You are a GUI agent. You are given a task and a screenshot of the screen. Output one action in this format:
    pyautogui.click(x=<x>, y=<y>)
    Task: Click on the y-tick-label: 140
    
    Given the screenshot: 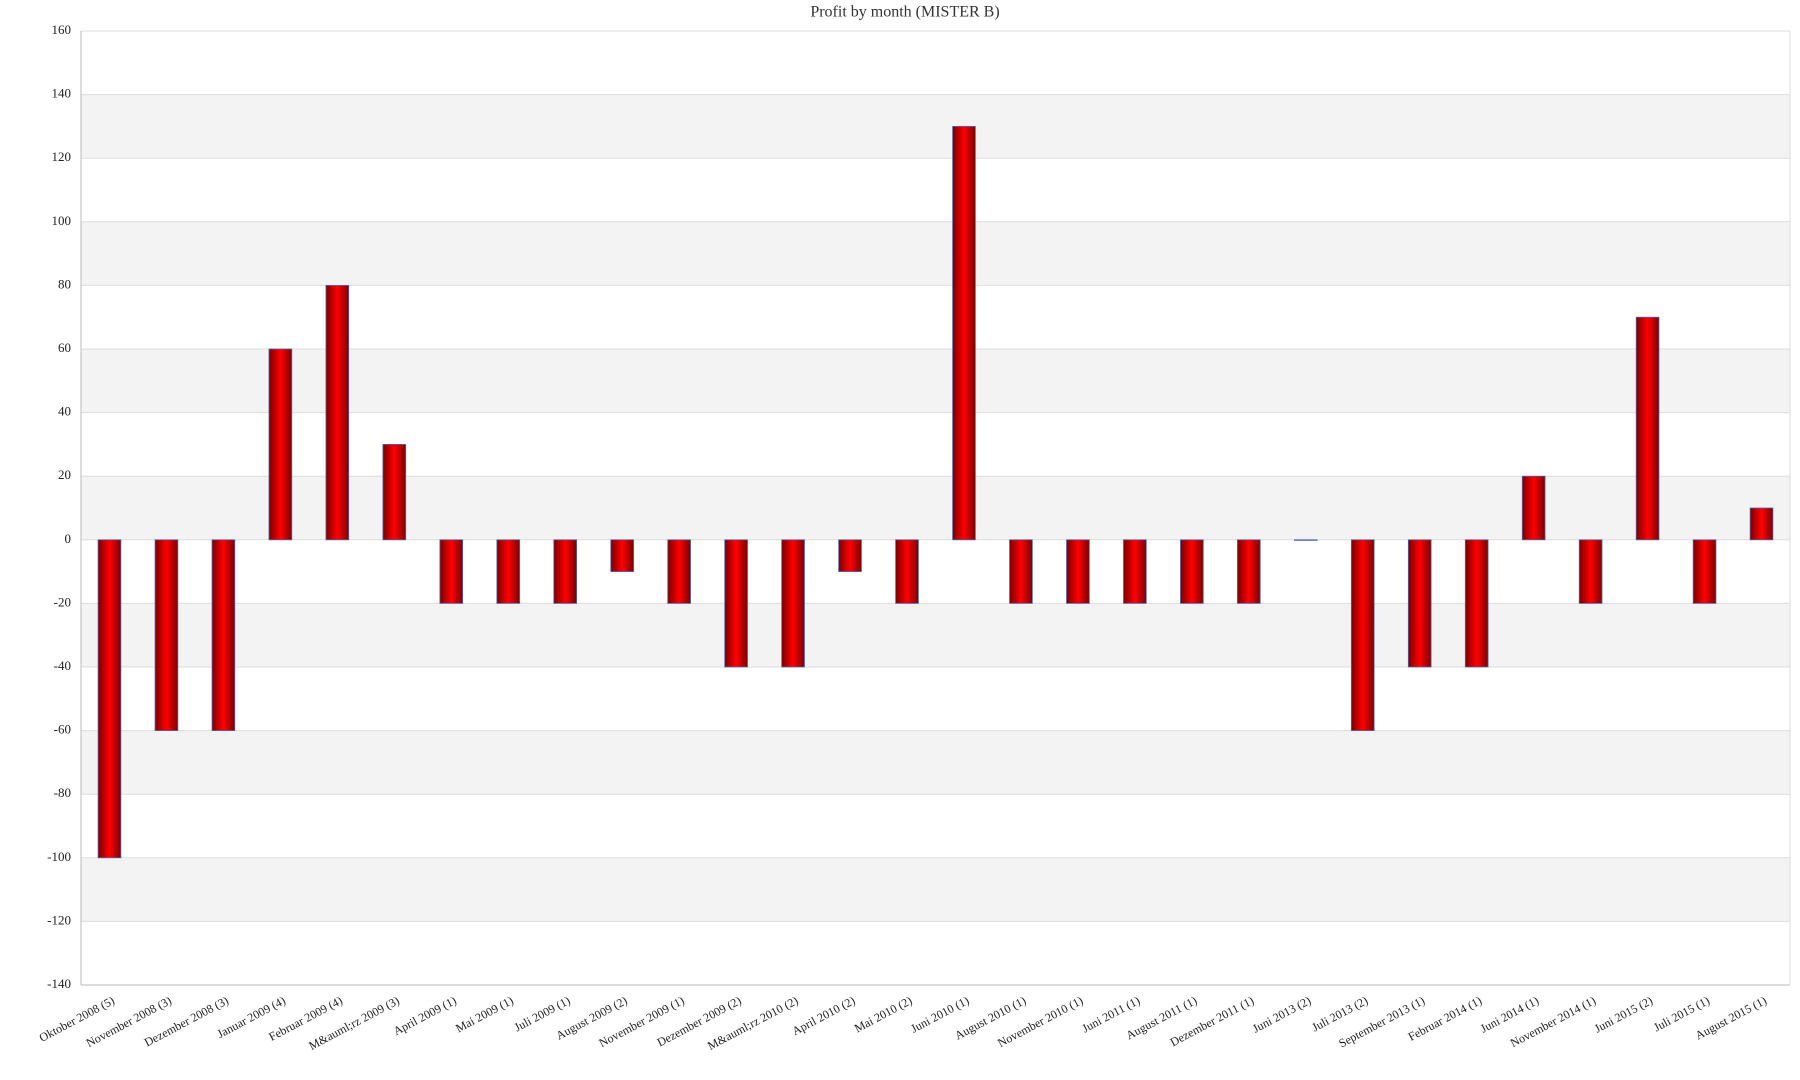 What is the action you would take?
    pyautogui.click(x=62, y=93)
    